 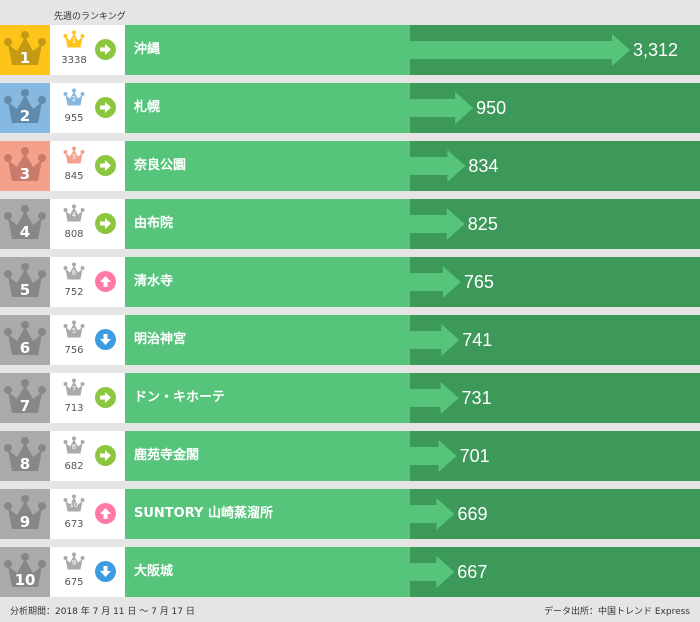 What do you see at coordinates (555, 224) in the screenshot?
I see `value-bar-area: 825` at bounding box center [555, 224].